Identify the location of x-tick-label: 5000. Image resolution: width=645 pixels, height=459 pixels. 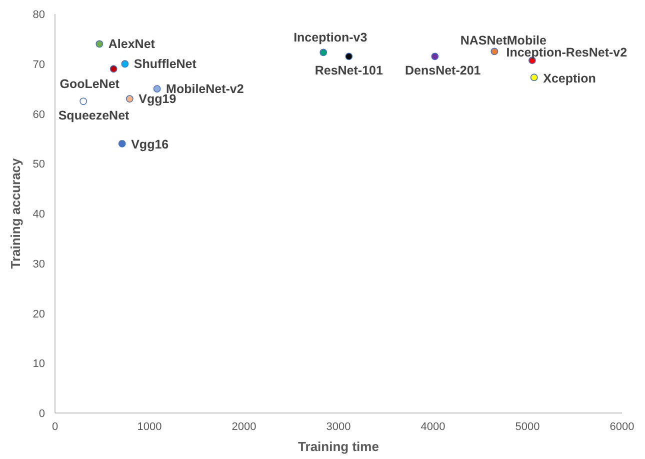
(527, 427).